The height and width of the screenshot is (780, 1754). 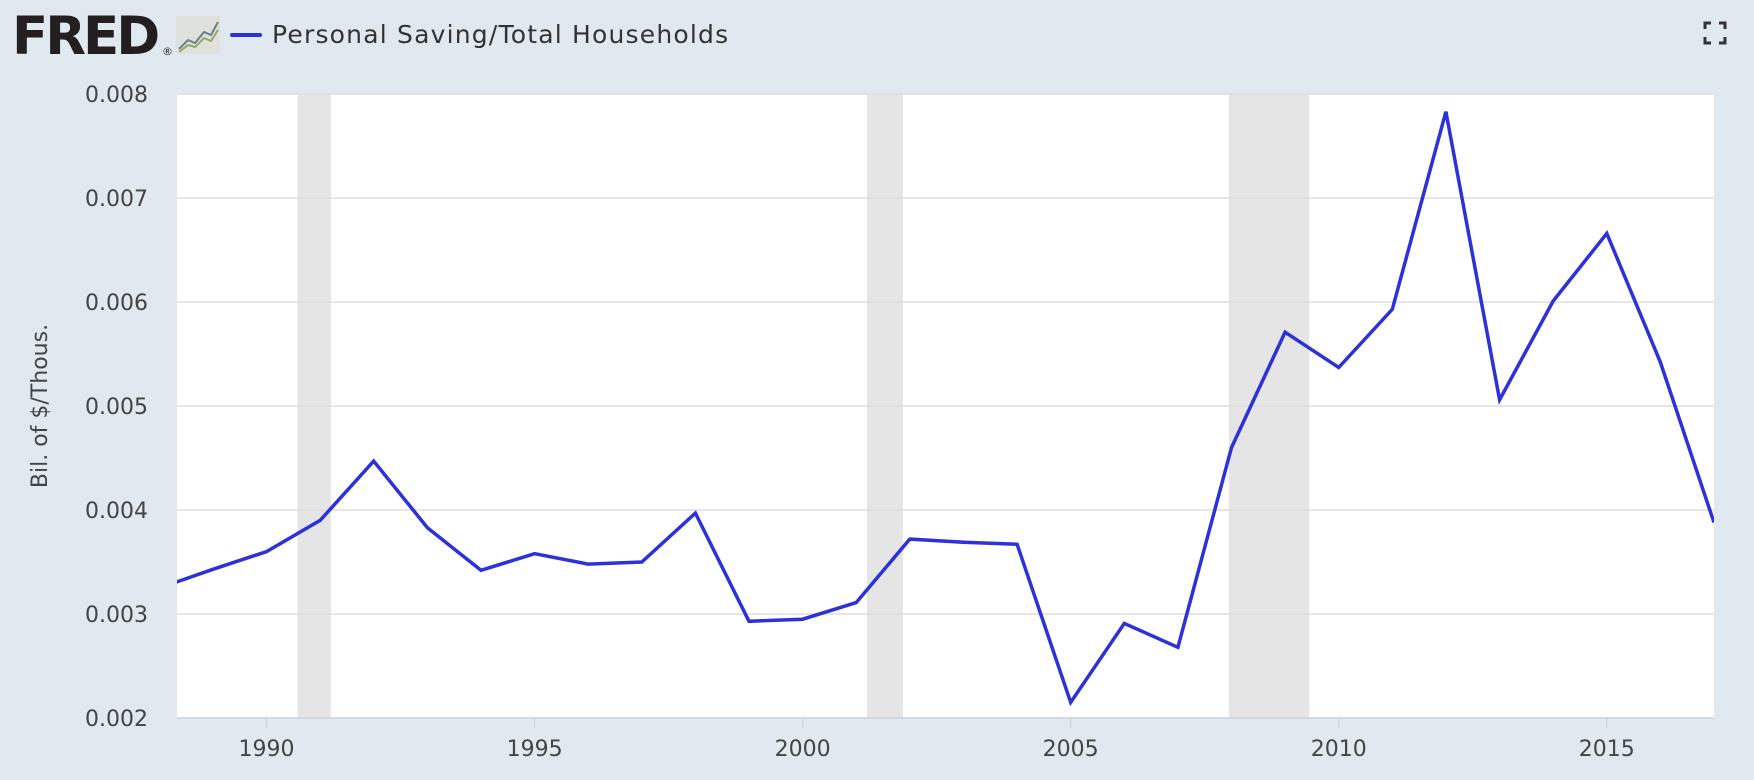 I want to click on legend-label: Personal Saving/Total Households, so click(x=501, y=34).